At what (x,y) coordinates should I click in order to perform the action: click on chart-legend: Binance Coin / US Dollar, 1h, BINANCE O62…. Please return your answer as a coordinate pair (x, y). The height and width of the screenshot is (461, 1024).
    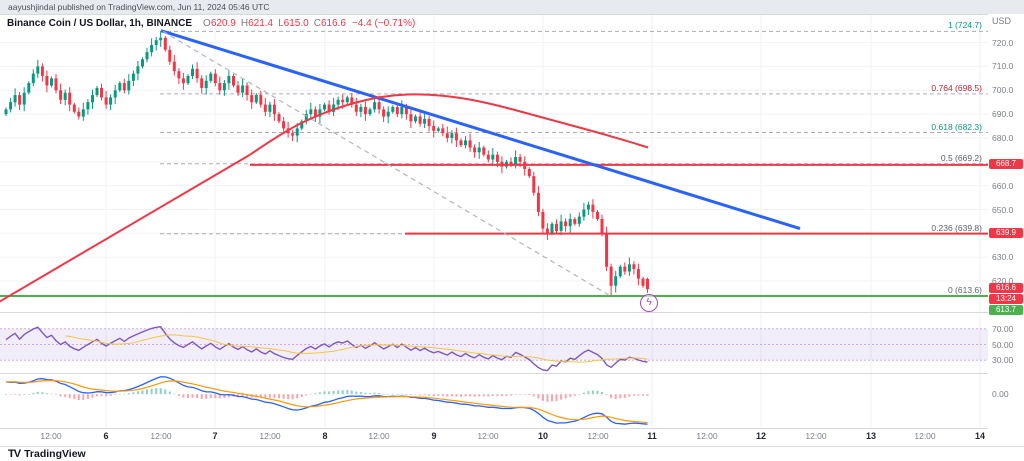
    Looking at the image, I should click on (211, 23).